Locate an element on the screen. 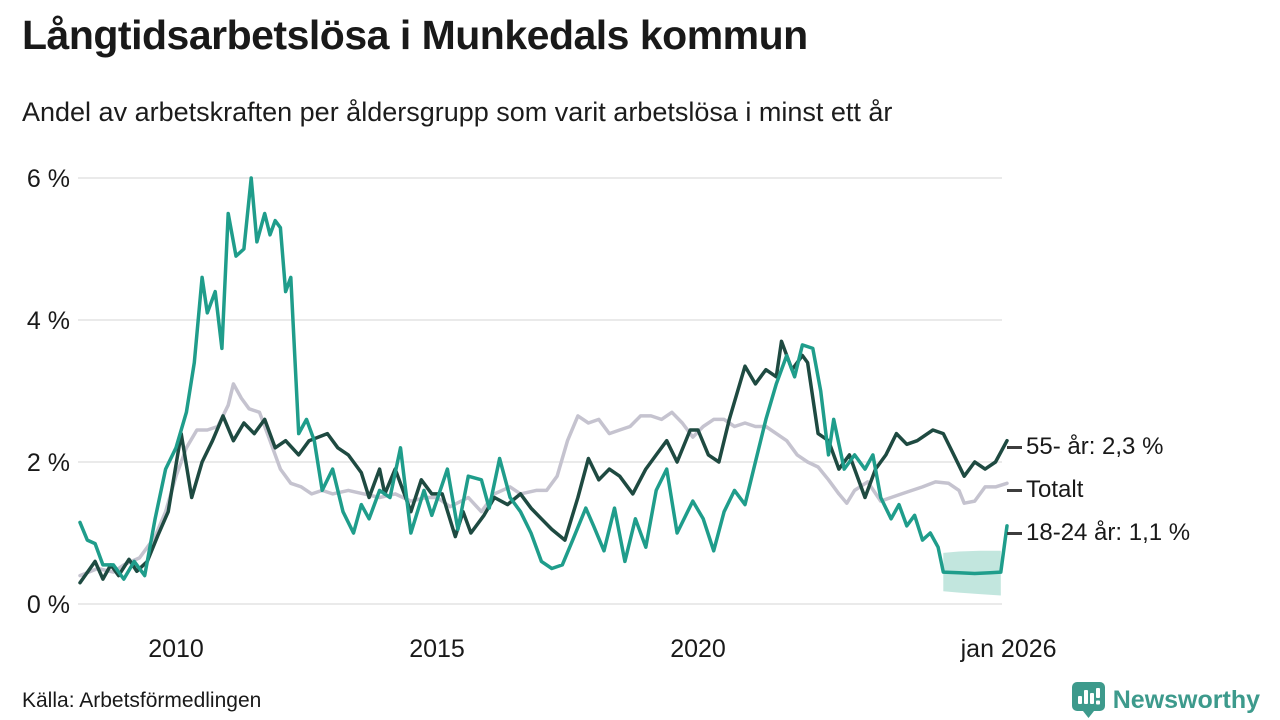 The image size is (1280, 720). newsworthy-logo-icon is located at coordinates (1088, 700).